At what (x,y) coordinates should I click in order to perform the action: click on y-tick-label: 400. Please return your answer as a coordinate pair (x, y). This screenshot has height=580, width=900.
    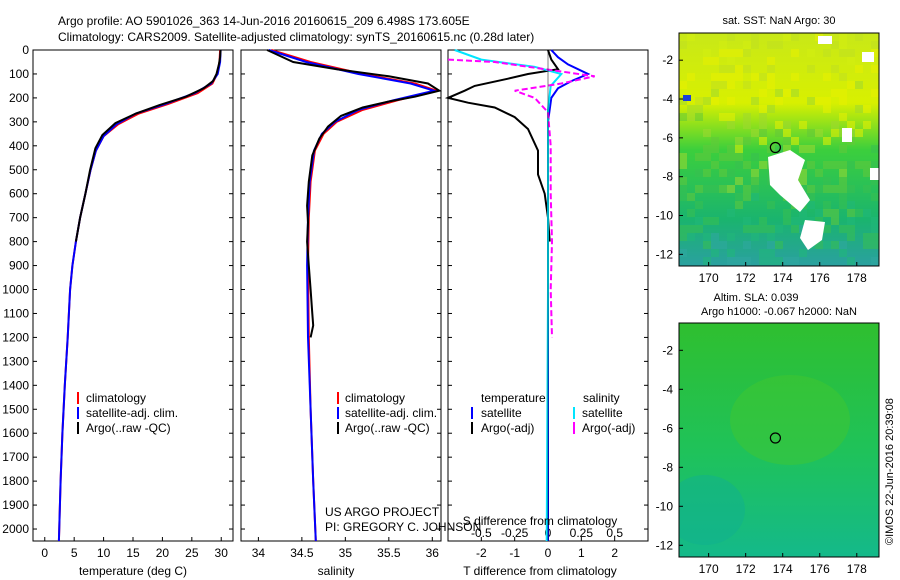
    Looking at the image, I should click on (19, 146).